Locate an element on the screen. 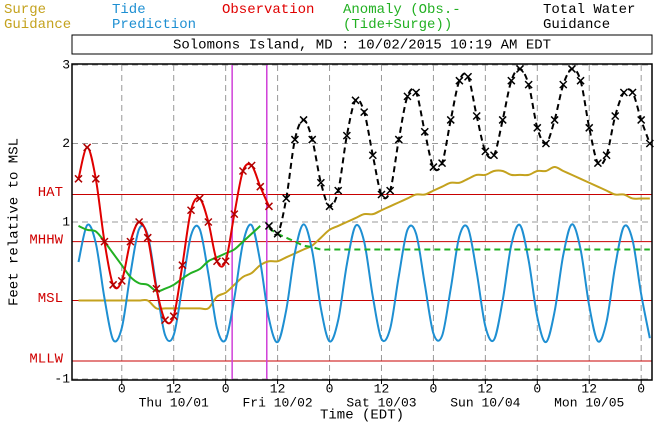 Image resolution: width=660 pixels, height=424 pixels. legend-entry: Surge Guidance is located at coordinates (38, 17).